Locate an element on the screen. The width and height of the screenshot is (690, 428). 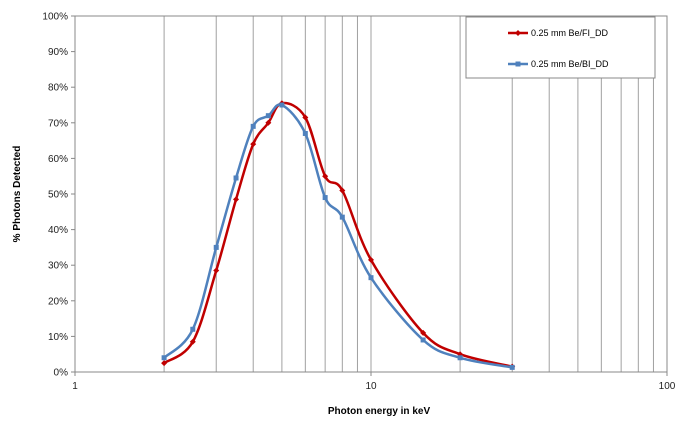
y-tick-label: 80% is located at coordinates (58, 88).